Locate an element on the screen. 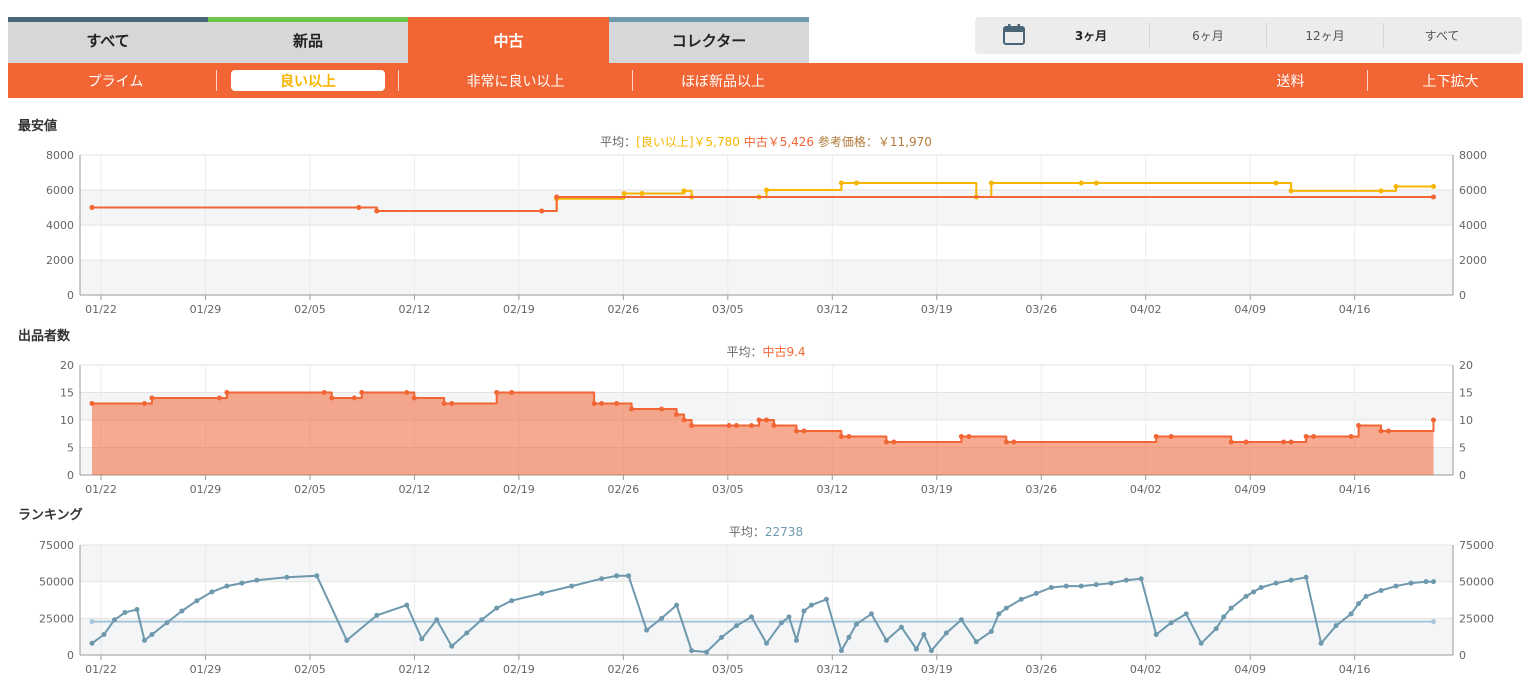  x-tick-label: 02/05 is located at coordinates (310, 309).